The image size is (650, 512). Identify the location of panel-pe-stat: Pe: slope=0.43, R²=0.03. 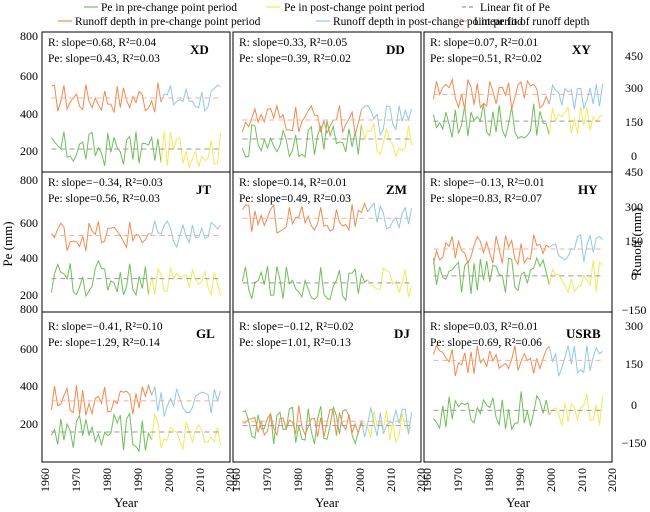
(104, 59).